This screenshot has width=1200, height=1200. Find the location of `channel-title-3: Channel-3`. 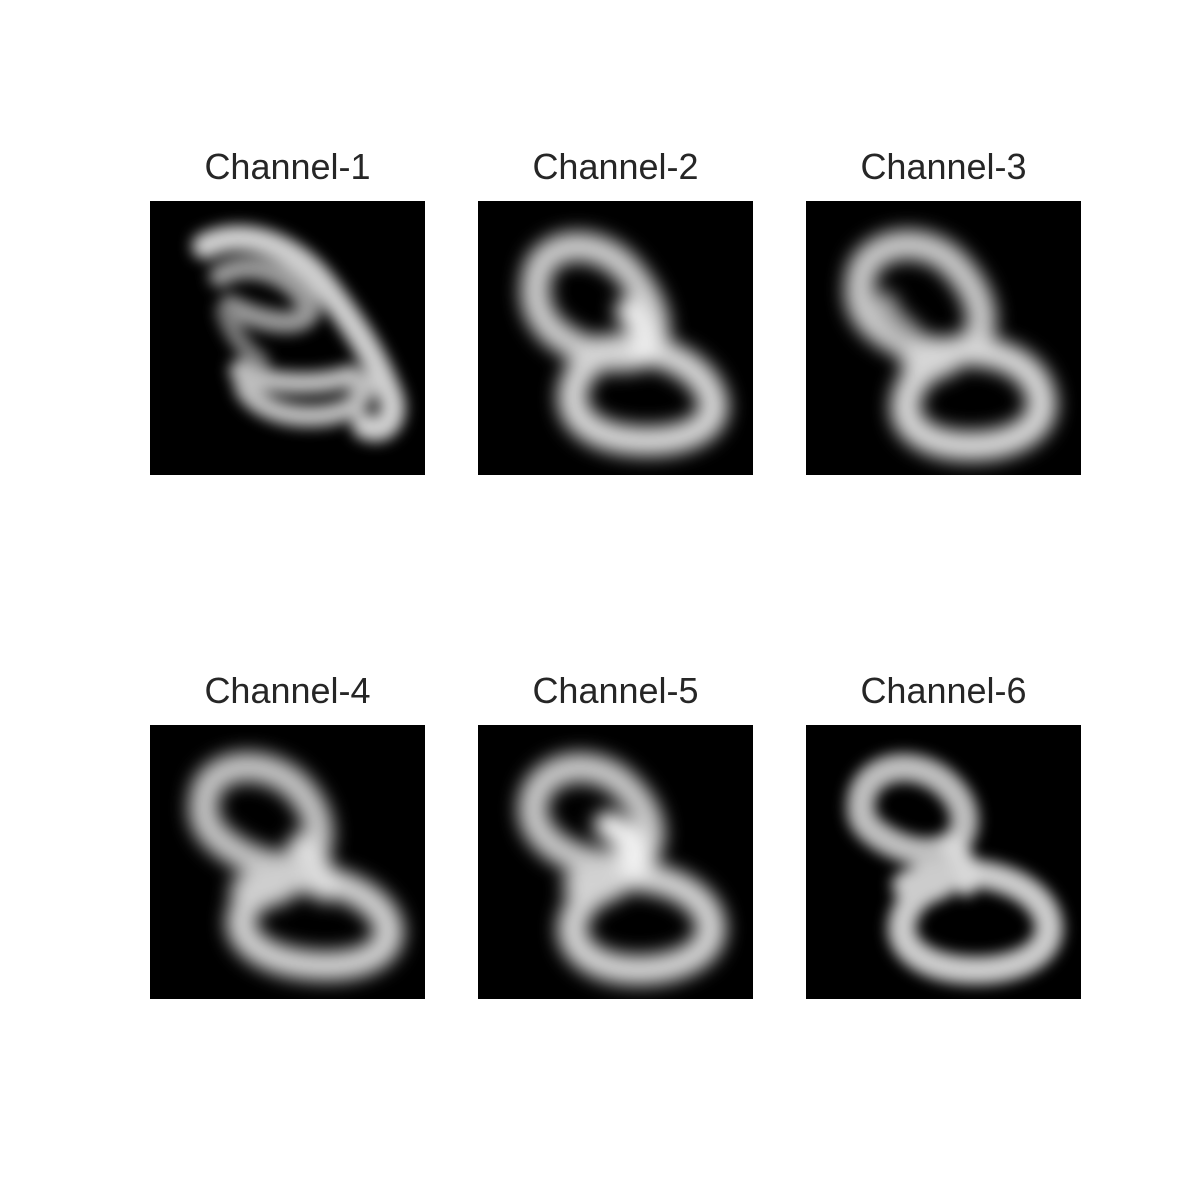

channel-title-3: Channel-3 is located at coordinates (943, 166).